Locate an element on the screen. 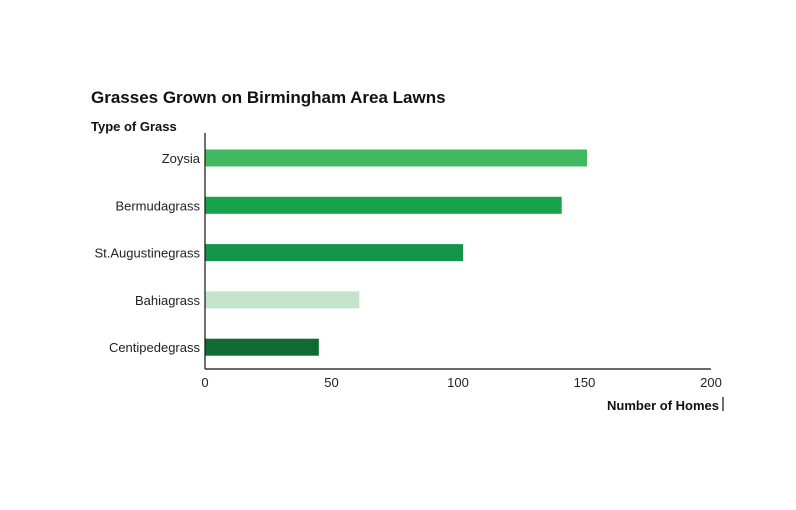 Image resolution: width=796 pixels, height=510 pixels. x-tick-label: 0 is located at coordinates (204, 382).